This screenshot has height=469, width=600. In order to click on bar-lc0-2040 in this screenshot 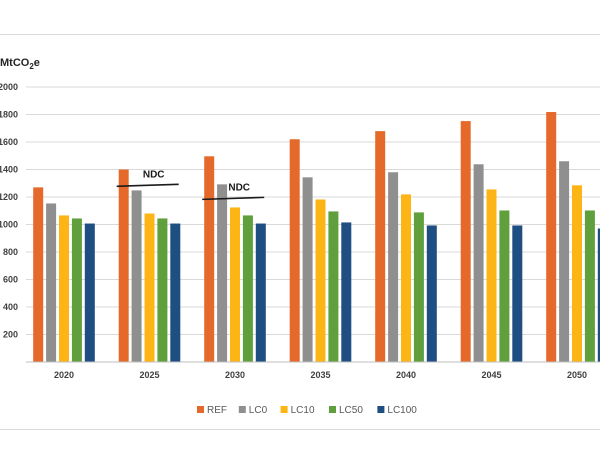, I will do `click(393, 267)`.